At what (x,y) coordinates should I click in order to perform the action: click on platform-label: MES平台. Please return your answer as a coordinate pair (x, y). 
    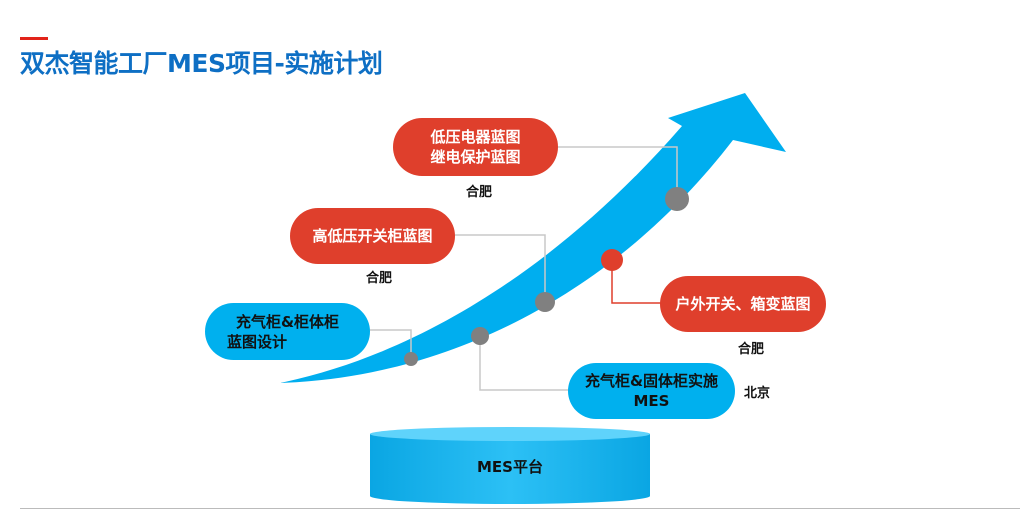
    Looking at the image, I should click on (510, 467).